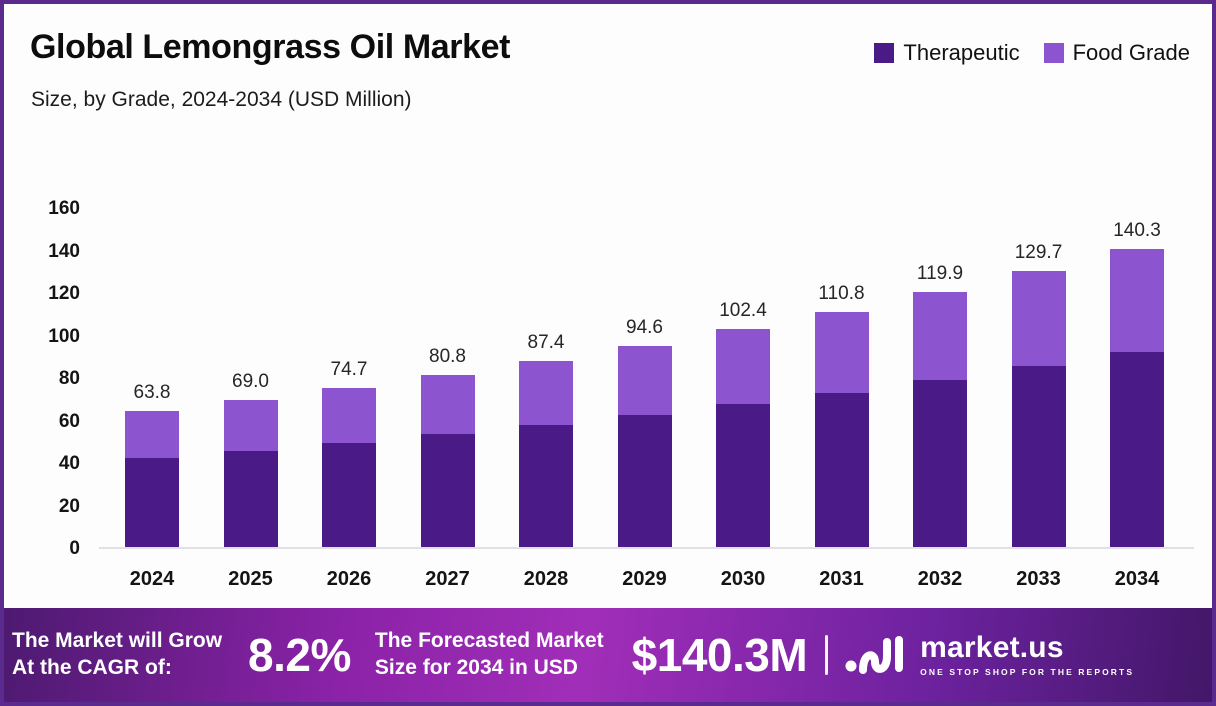 The image size is (1216, 706). I want to click on legend-item-food-grade: Food Grade, so click(1116, 53).